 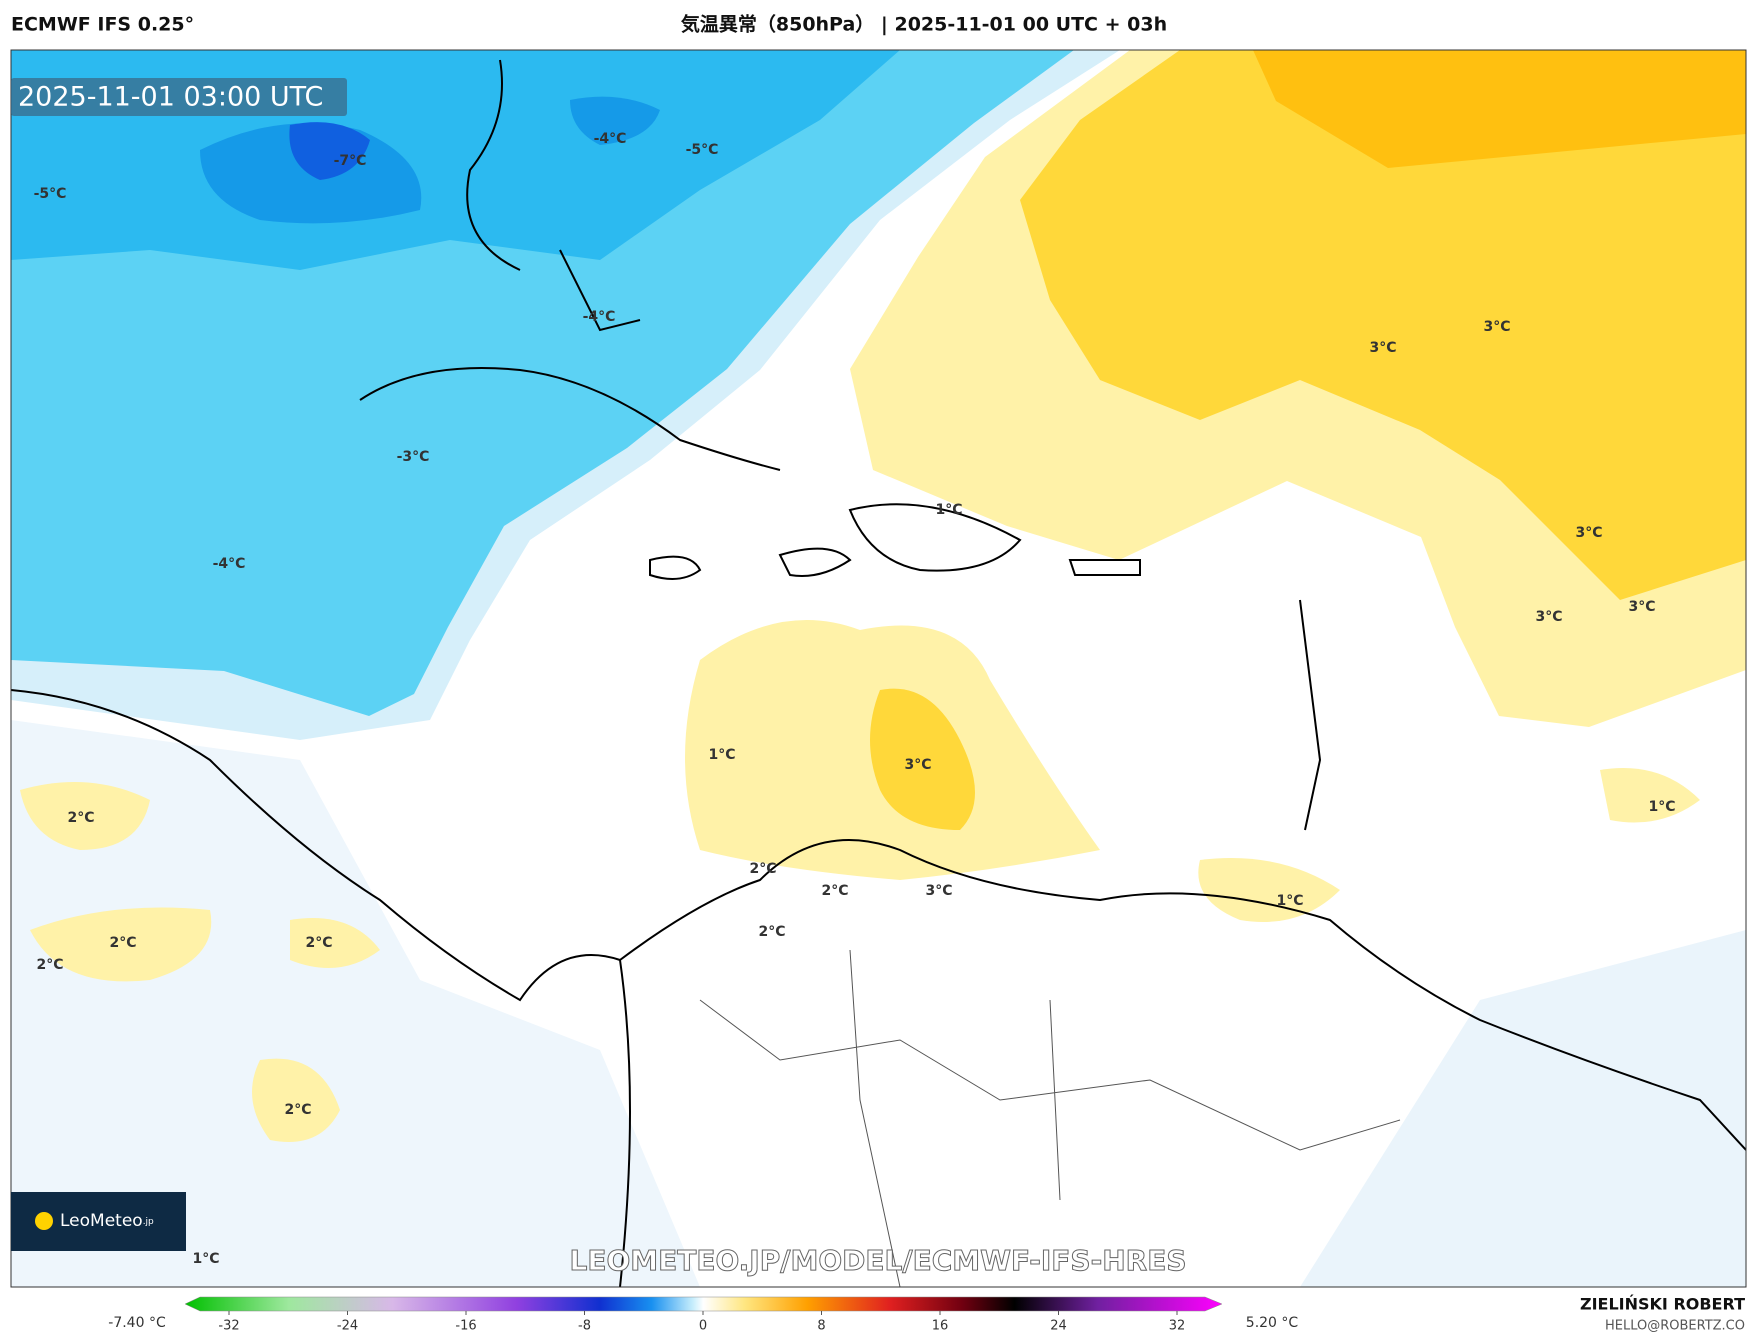 What do you see at coordinates (1523, 1108) in the screenshot?
I see `light-blue-area` at bounding box center [1523, 1108].